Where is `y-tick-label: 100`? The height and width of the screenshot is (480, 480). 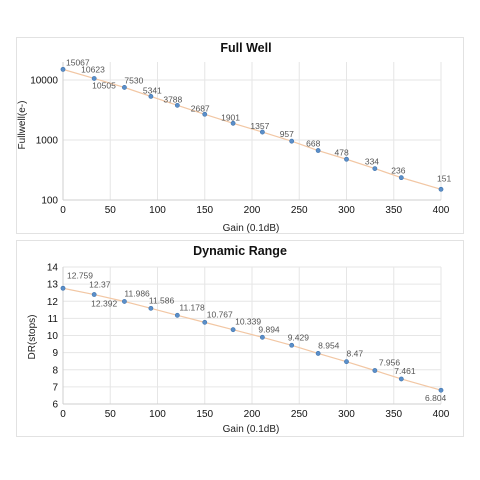 y-tick-label: 100 is located at coordinates (49, 201).